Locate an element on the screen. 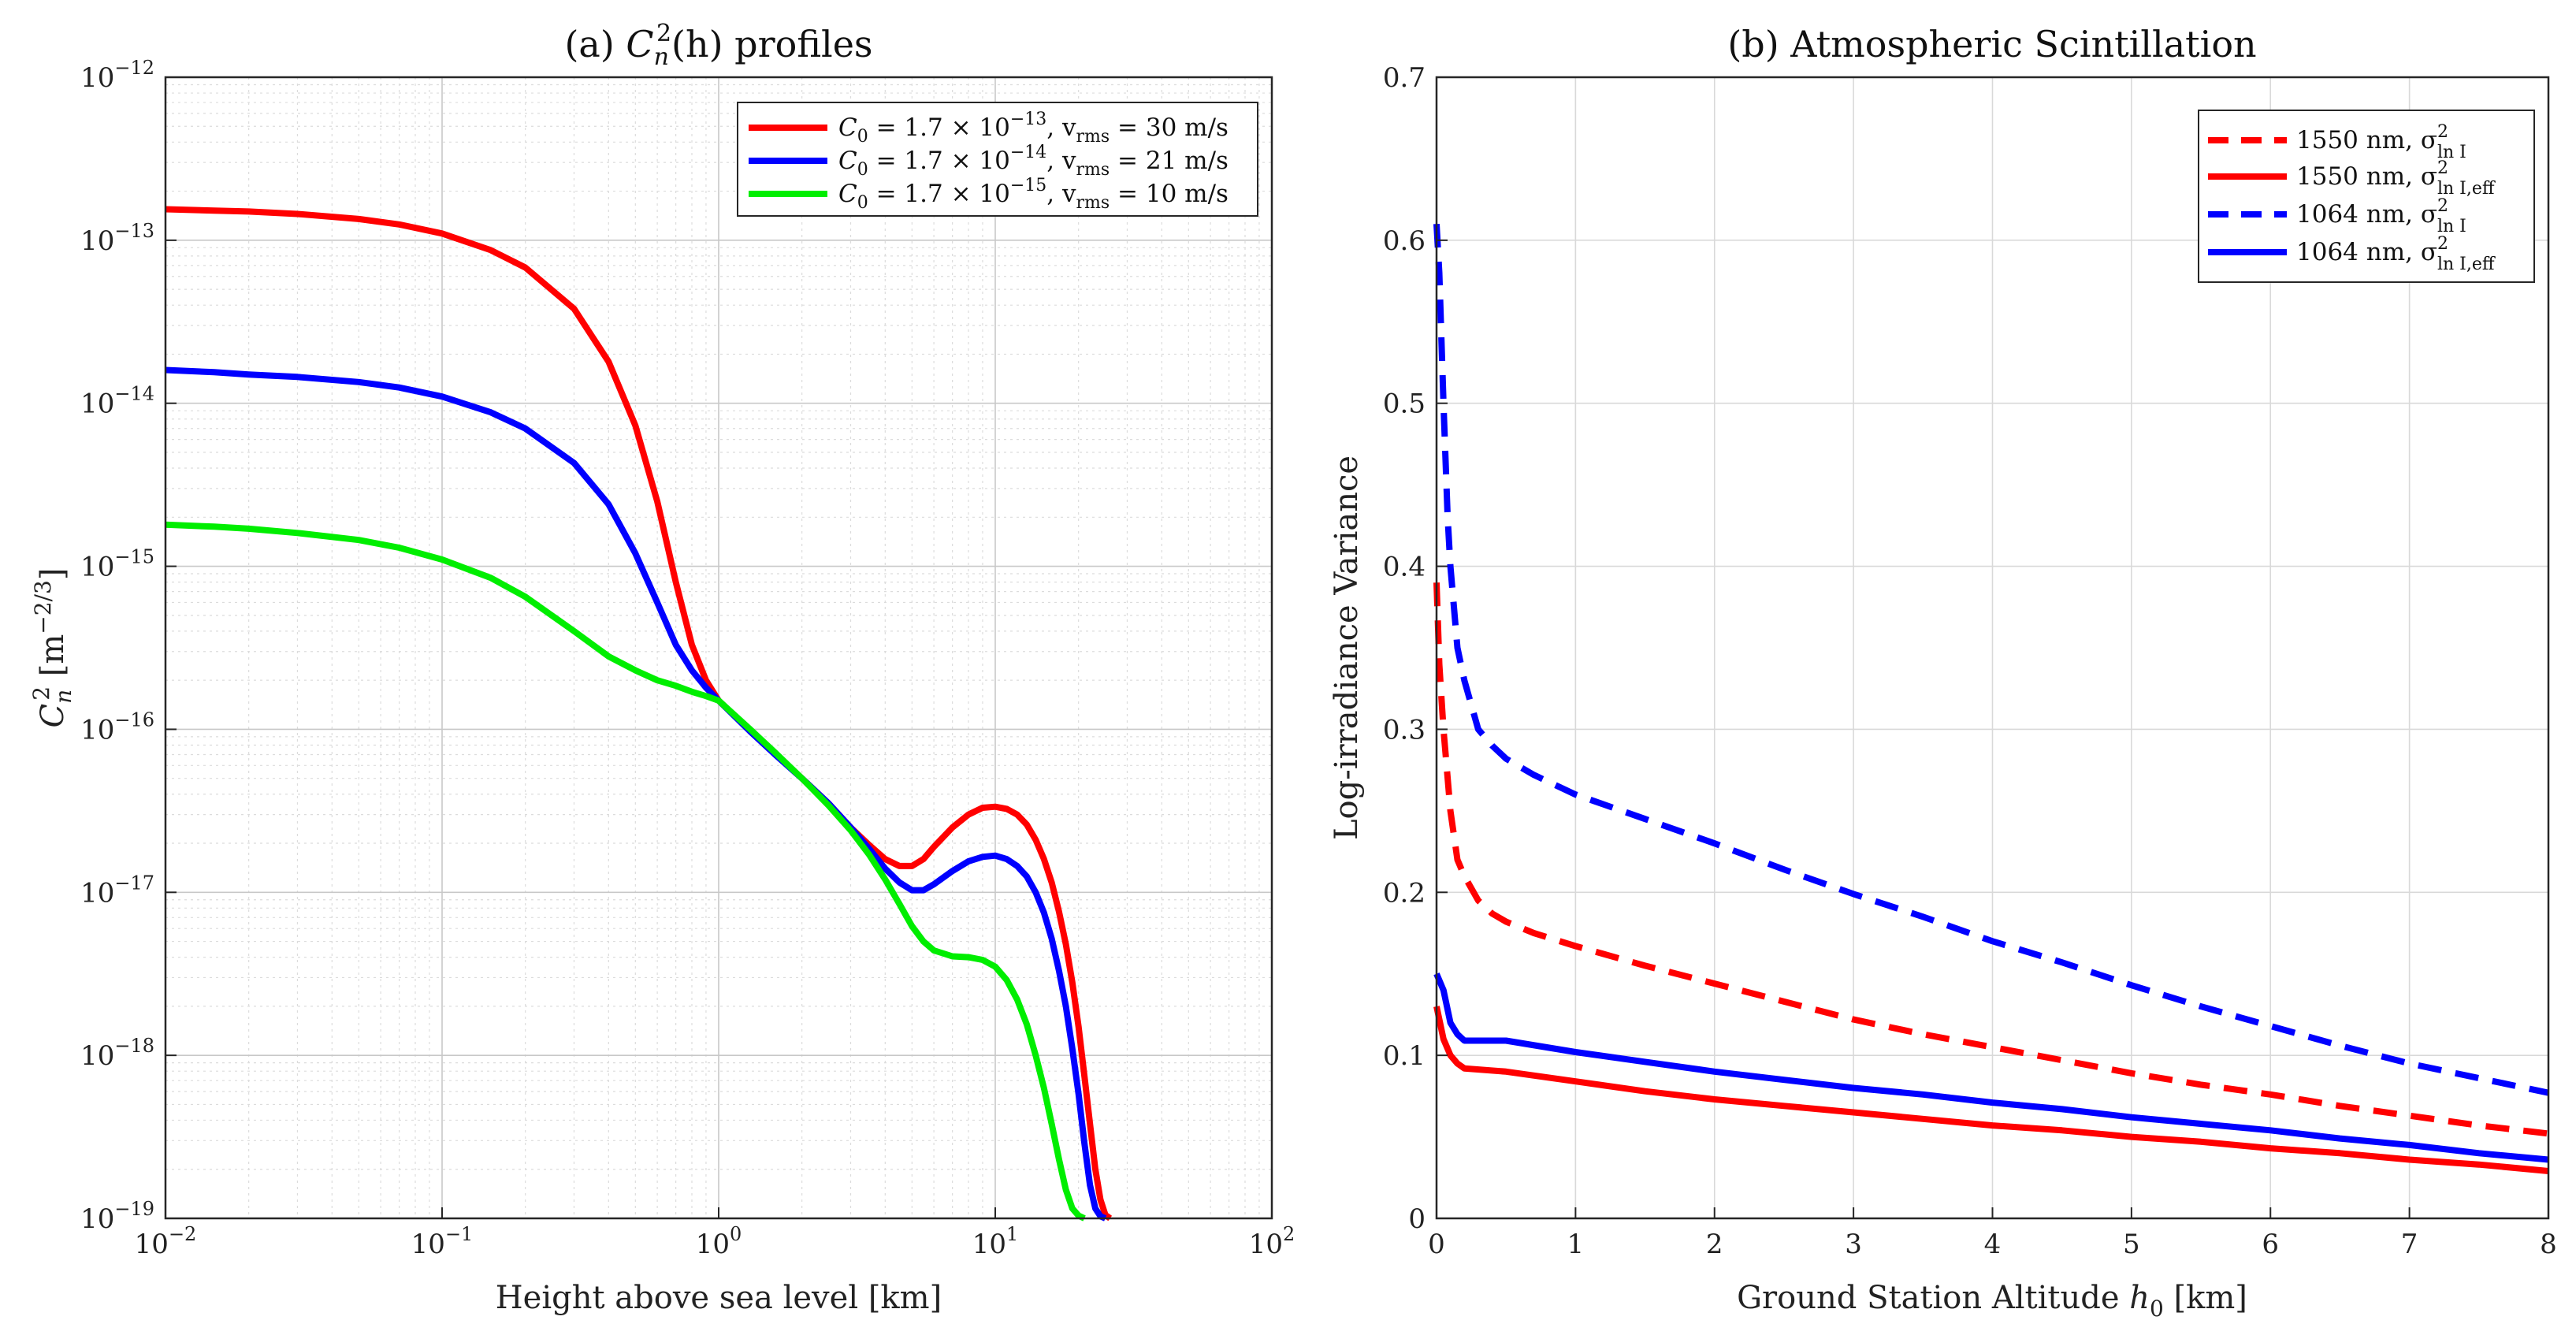  y-tick-label: 0.4 is located at coordinates (1404, 567).